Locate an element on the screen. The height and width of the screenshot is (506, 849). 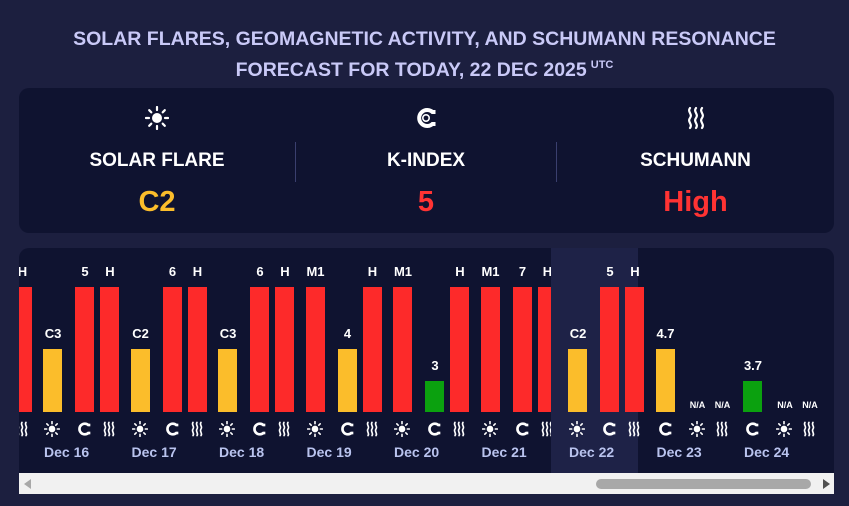
summary-divider is located at coordinates (556, 162).